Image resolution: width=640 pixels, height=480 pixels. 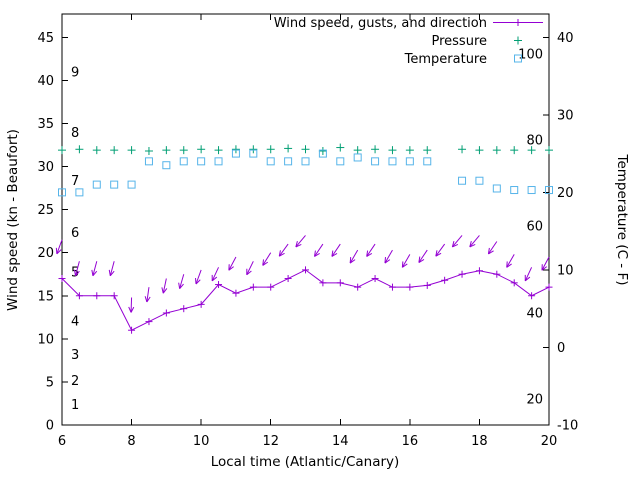 What do you see at coordinates (62, 441) in the screenshot?
I see `x-tick-label: 6` at bounding box center [62, 441].